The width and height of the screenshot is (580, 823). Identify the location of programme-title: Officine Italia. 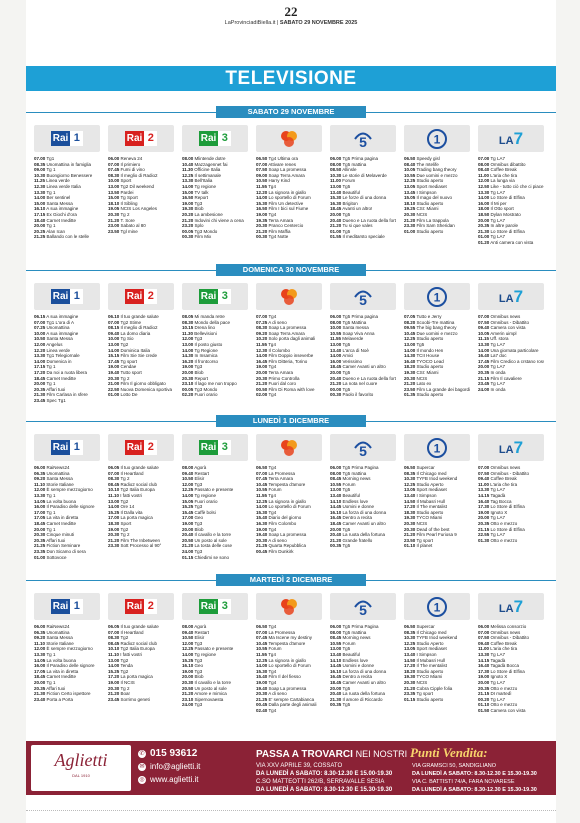
(207, 170).